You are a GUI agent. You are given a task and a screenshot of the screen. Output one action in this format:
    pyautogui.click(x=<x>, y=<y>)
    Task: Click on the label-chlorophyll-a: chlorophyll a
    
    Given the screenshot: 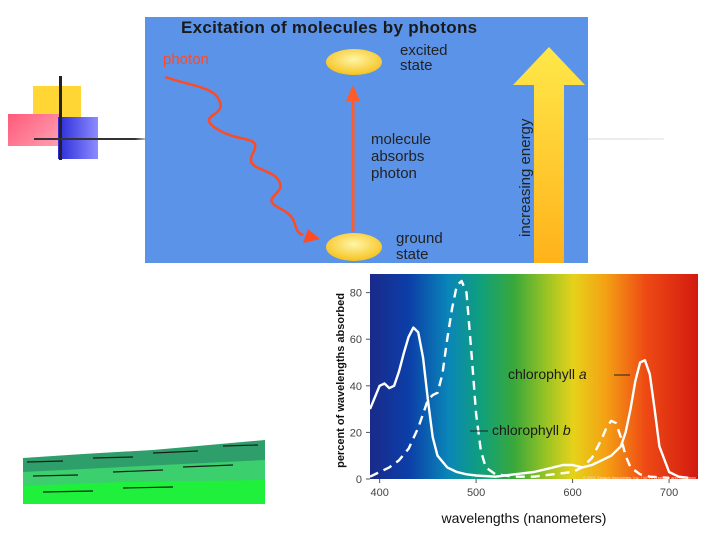 What is the action you would take?
    pyautogui.click(x=547, y=374)
    